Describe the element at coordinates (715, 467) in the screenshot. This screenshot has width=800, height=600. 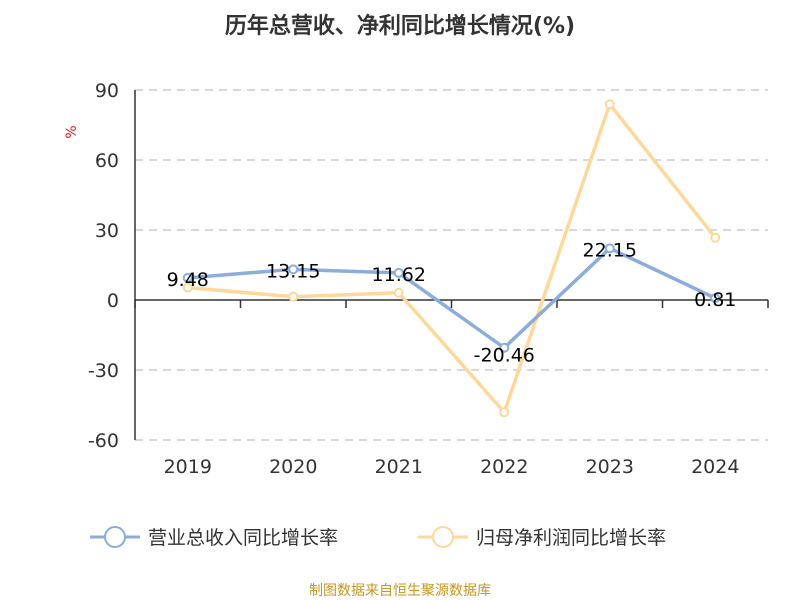
I see `x-tick-label: 2024` at that location.